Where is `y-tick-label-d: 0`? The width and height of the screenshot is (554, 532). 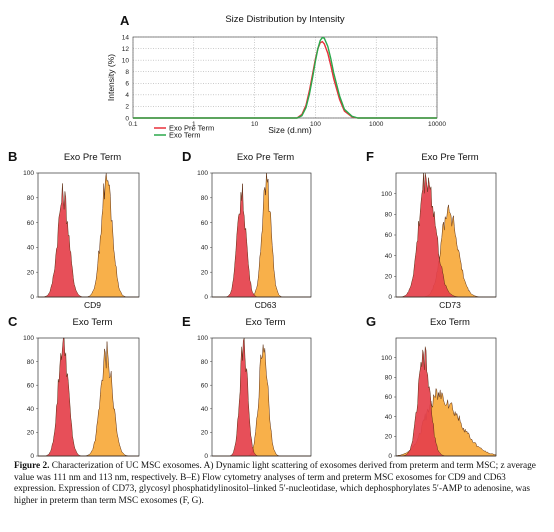
y-tick-label-d: 0 is located at coordinates (206, 297).